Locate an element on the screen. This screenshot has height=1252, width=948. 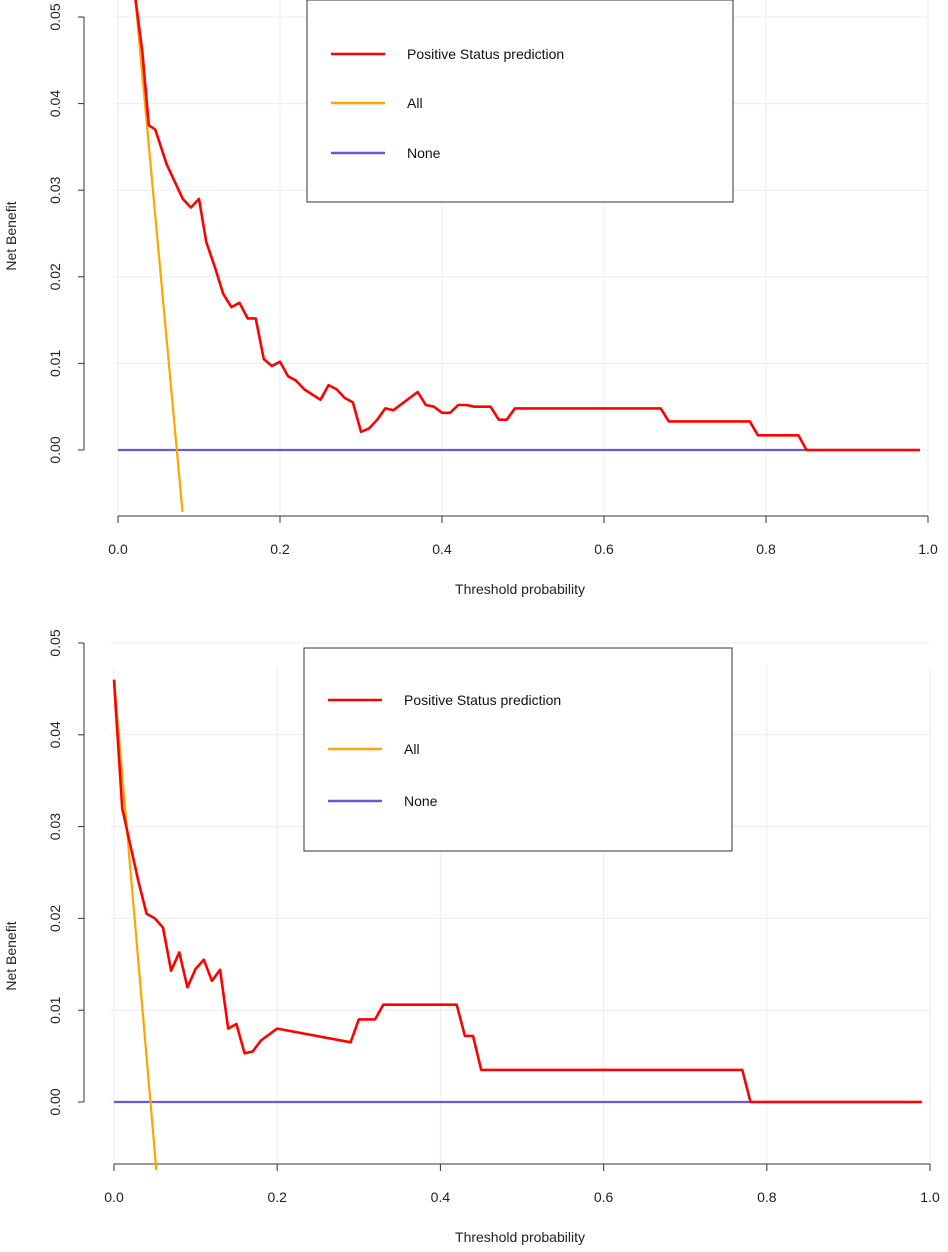
legend-box is located at coordinates (520, 101).